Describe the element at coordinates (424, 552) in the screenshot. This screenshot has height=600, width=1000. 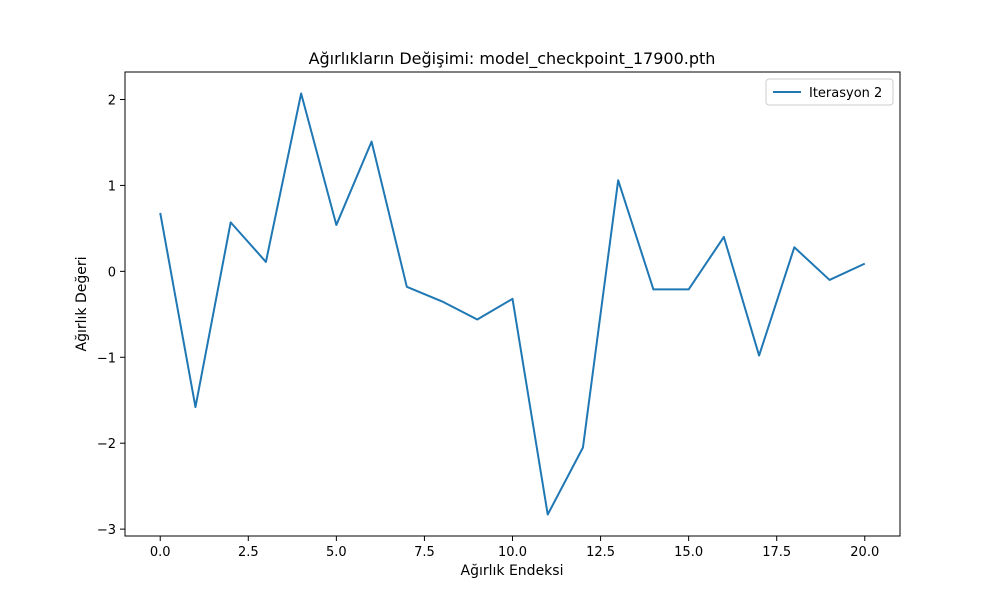
I see `x-tick-label: 7.5` at that location.